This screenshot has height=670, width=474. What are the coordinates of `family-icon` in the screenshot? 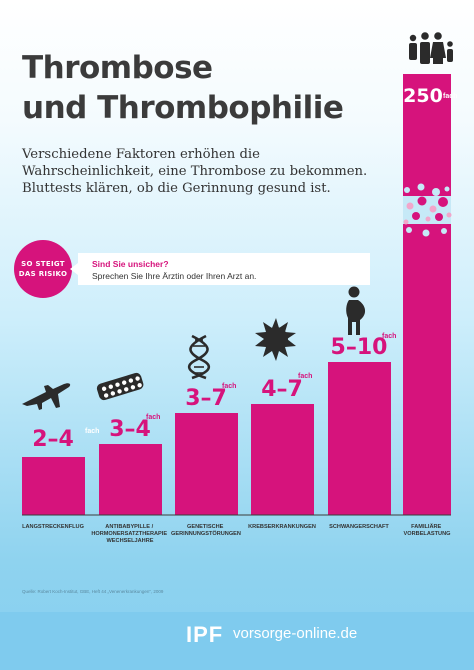 It's located at (431, 48).